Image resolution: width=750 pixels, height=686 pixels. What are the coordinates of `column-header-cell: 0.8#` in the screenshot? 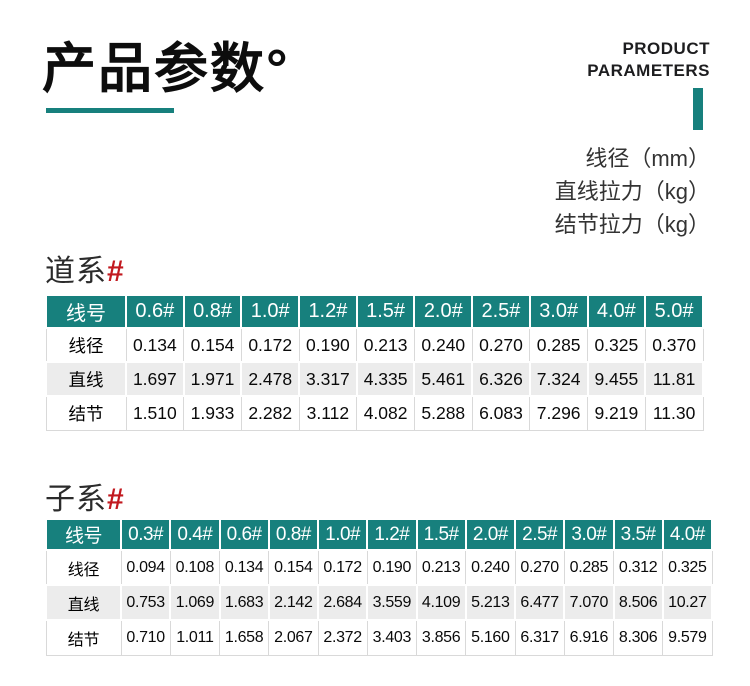 It's located at (293, 534).